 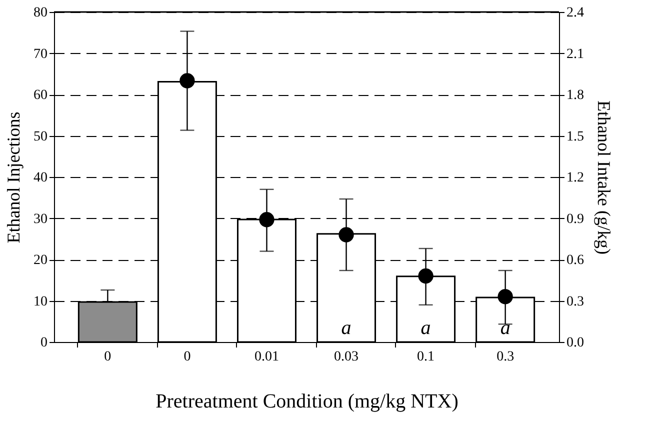 I want to click on x-tick-label: 0.01, so click(x=266, y=357).